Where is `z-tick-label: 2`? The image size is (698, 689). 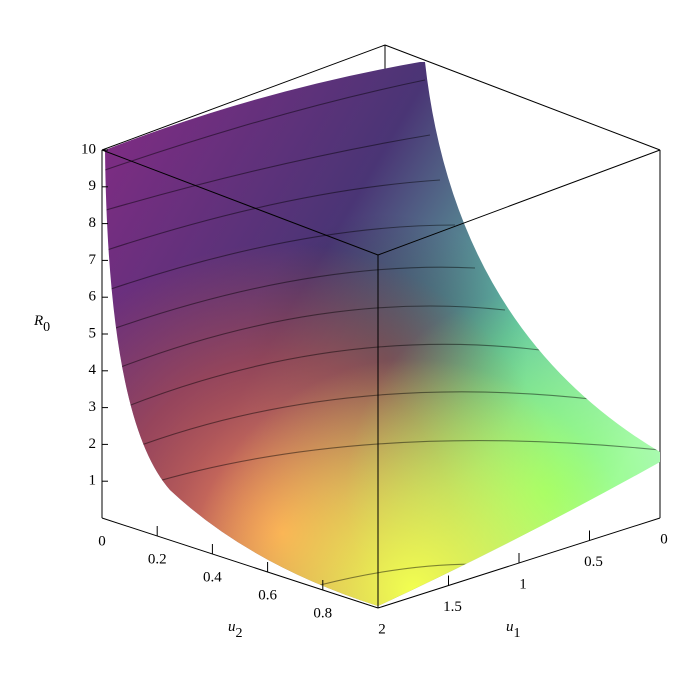 z-tick-label: 2 is located at coordinates (93, 444).